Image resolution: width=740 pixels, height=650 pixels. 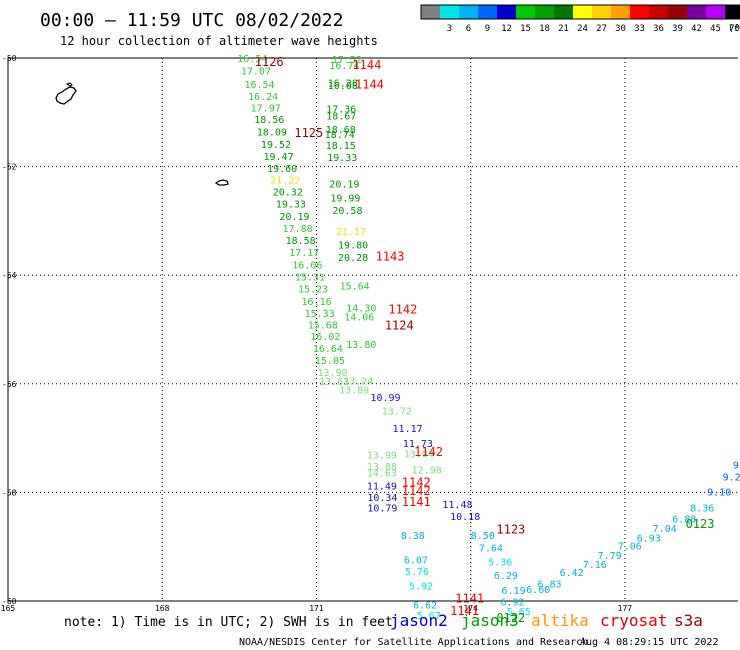 What do you see at coordinates (266, 108) in the screenshot?
I see `wave-height-label: 17.97` at bounding box center [266, 108].